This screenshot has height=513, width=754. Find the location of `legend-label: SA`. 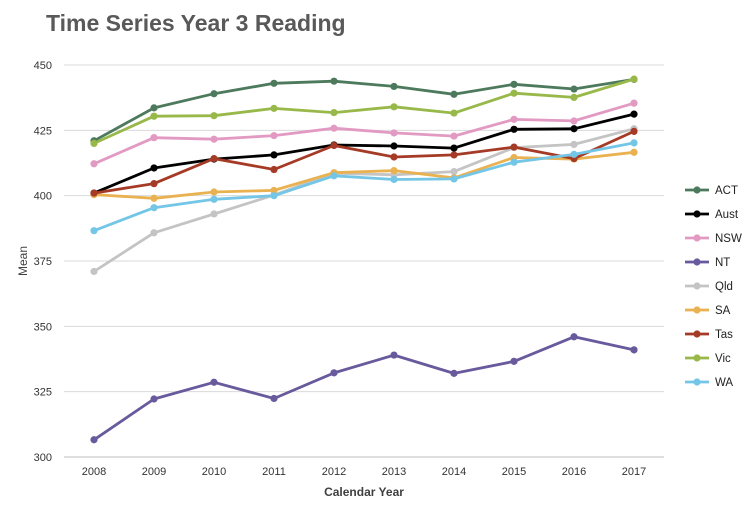

legend-label: SA is located at coordinates (723, 311).